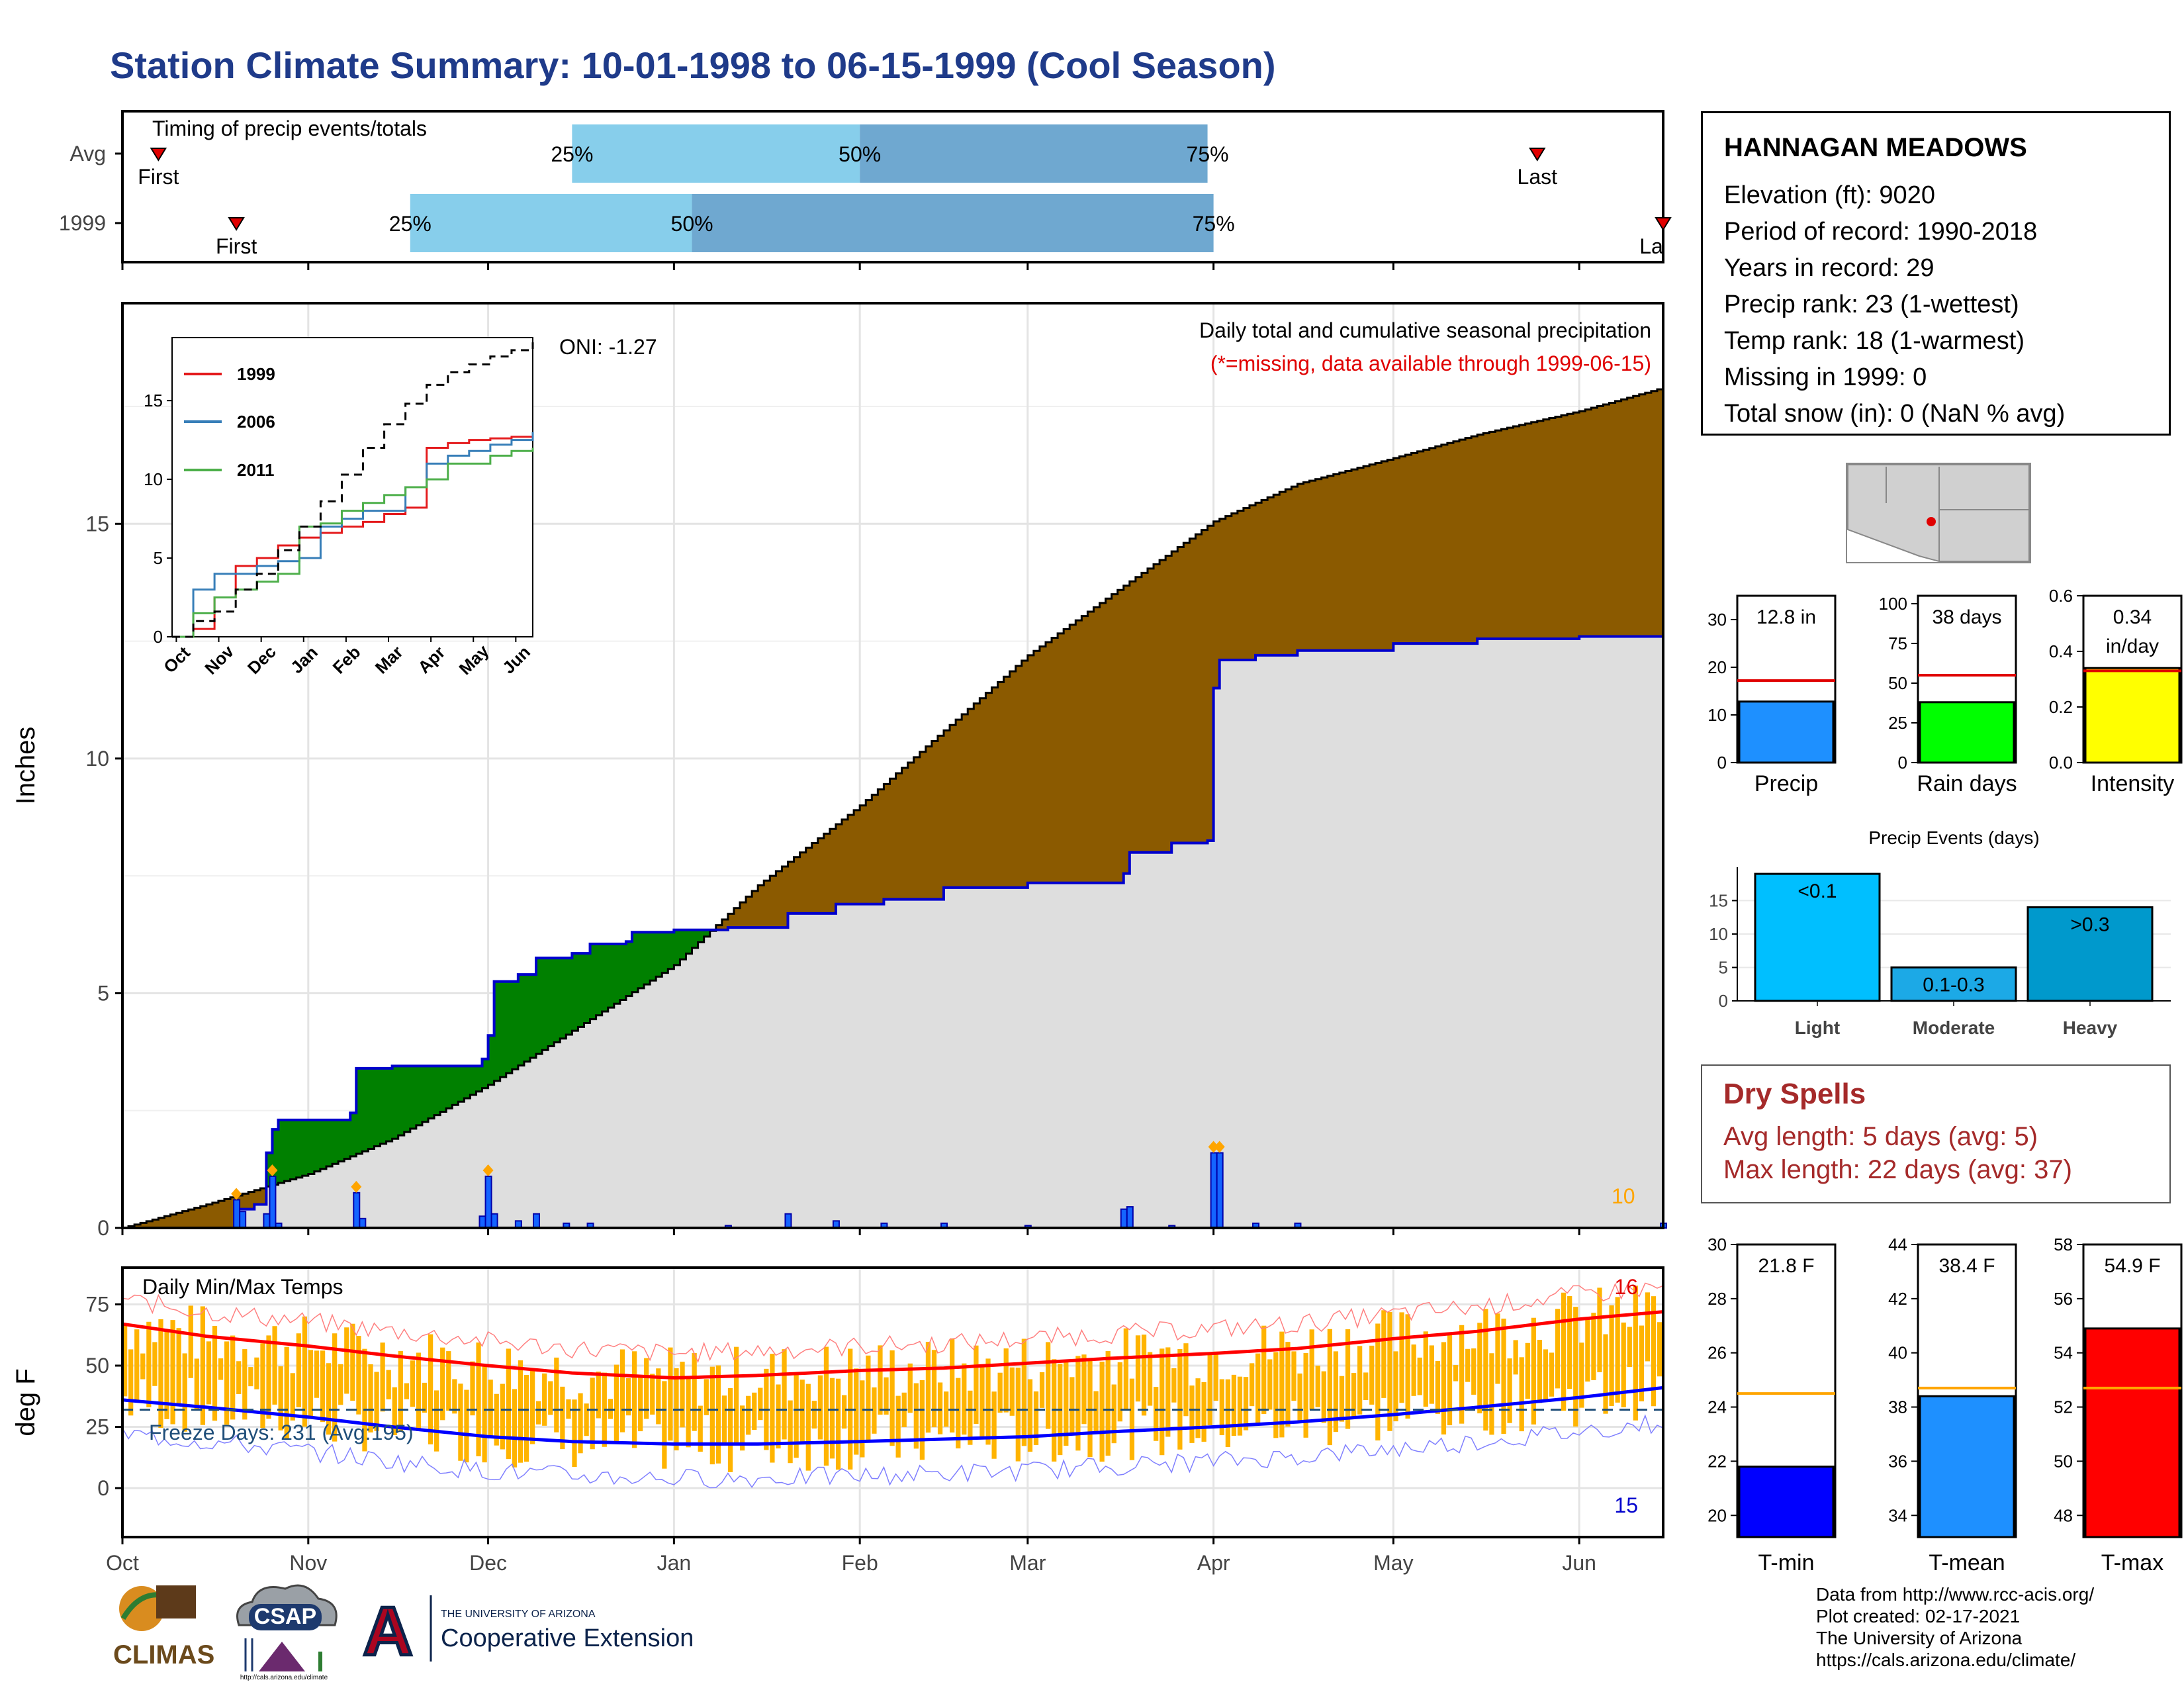  What do you see at coordinates (1208, 154) in the screenshot?
I see `timing-p75-label: 75%` at bounding box center [1208, 154].